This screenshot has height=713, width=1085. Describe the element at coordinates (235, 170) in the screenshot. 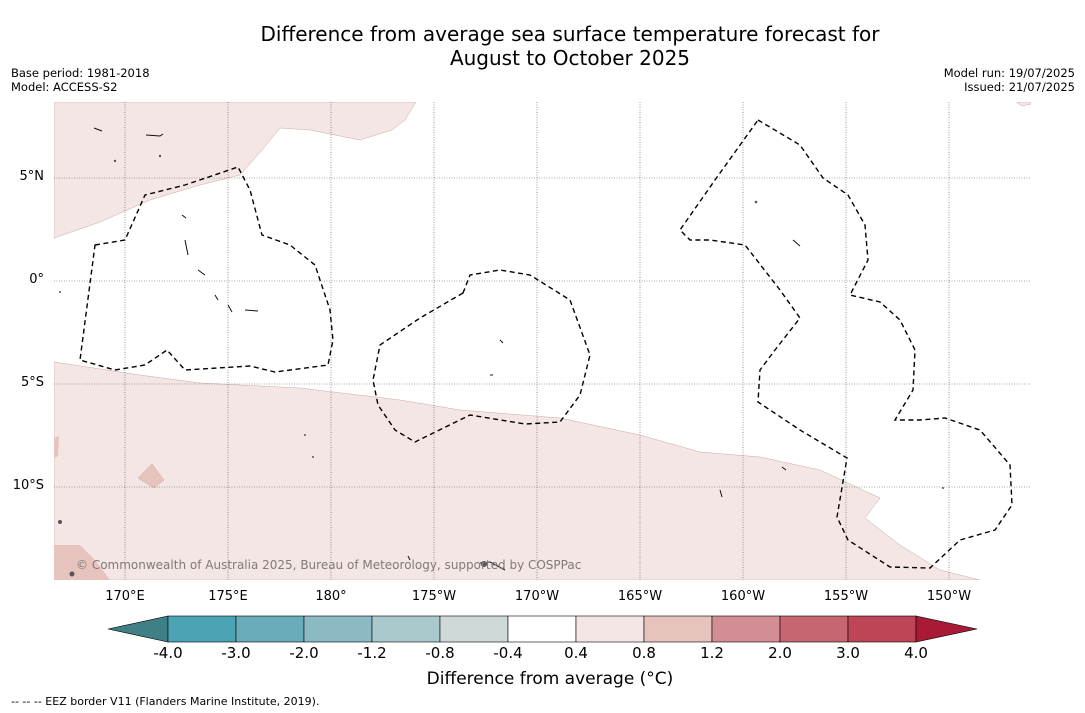

I see `warm-anomaly-north` at that location.